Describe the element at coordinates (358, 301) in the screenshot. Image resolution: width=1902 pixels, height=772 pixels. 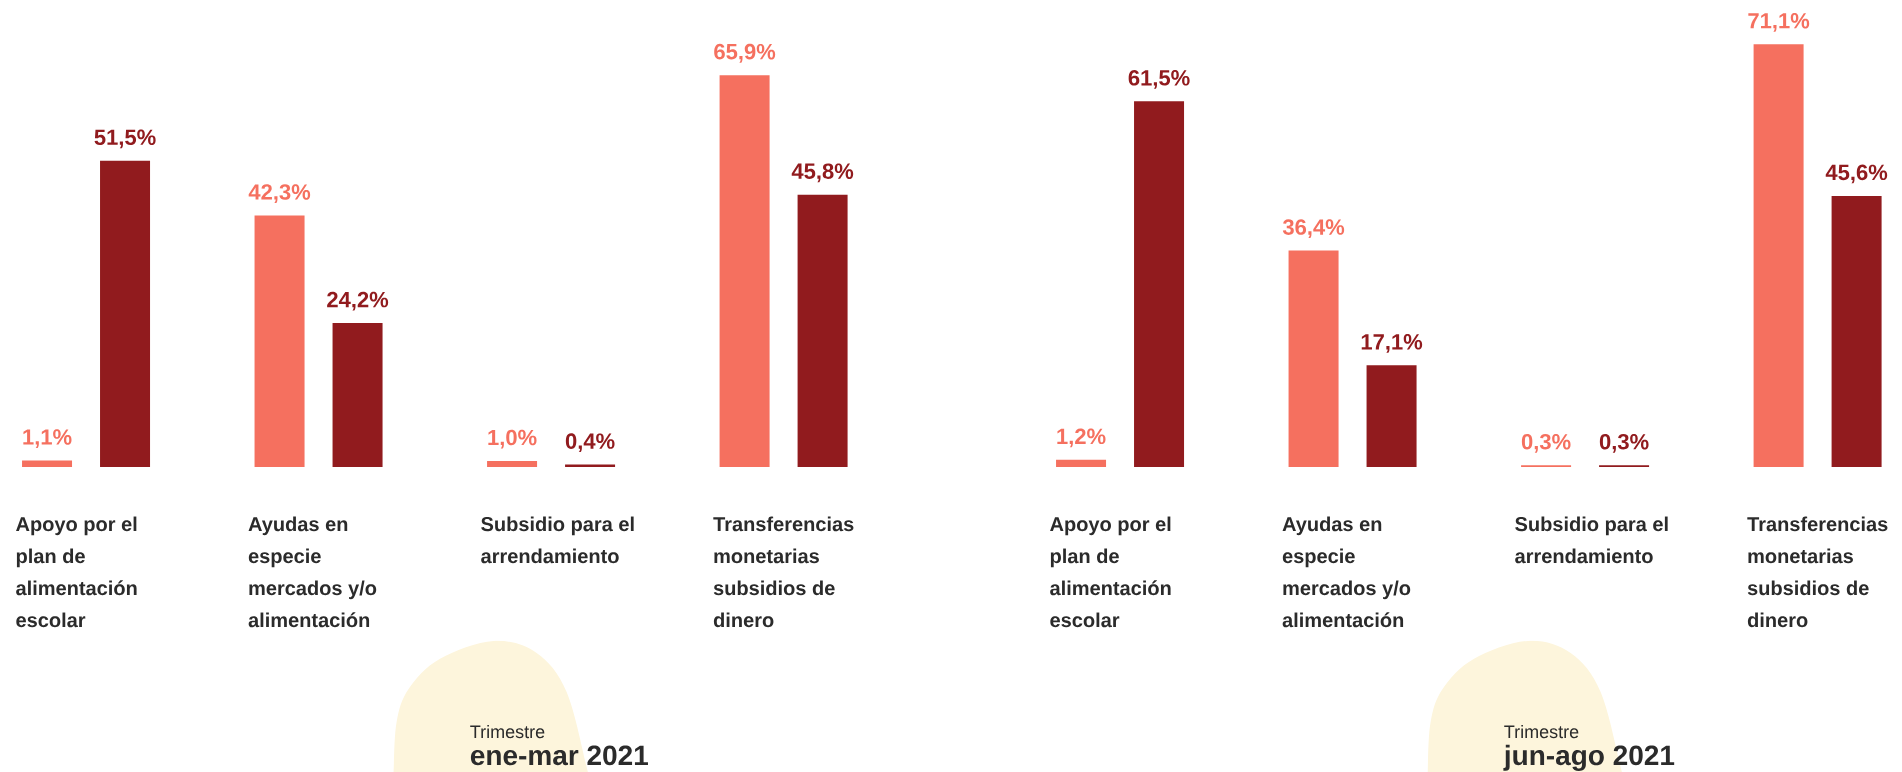
I see `data-label: 24,2%` at that location.